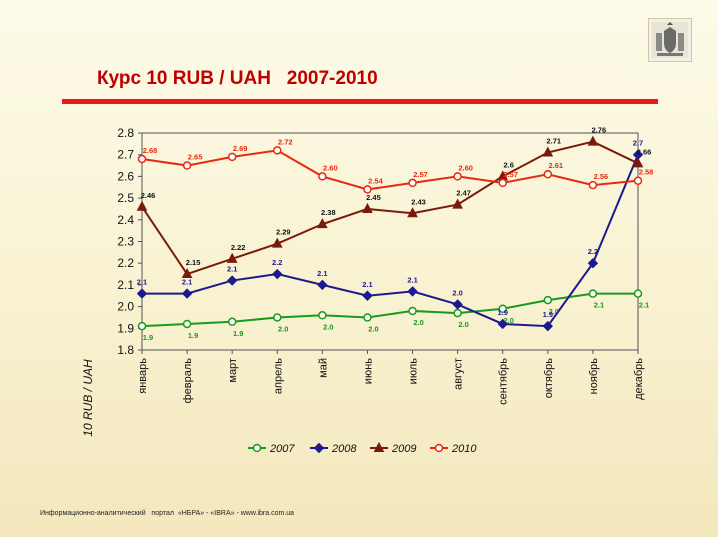  Describe the element at coordinates (463, 193) in the screenshot. I see `data-label-2009: 2.47` at that location.